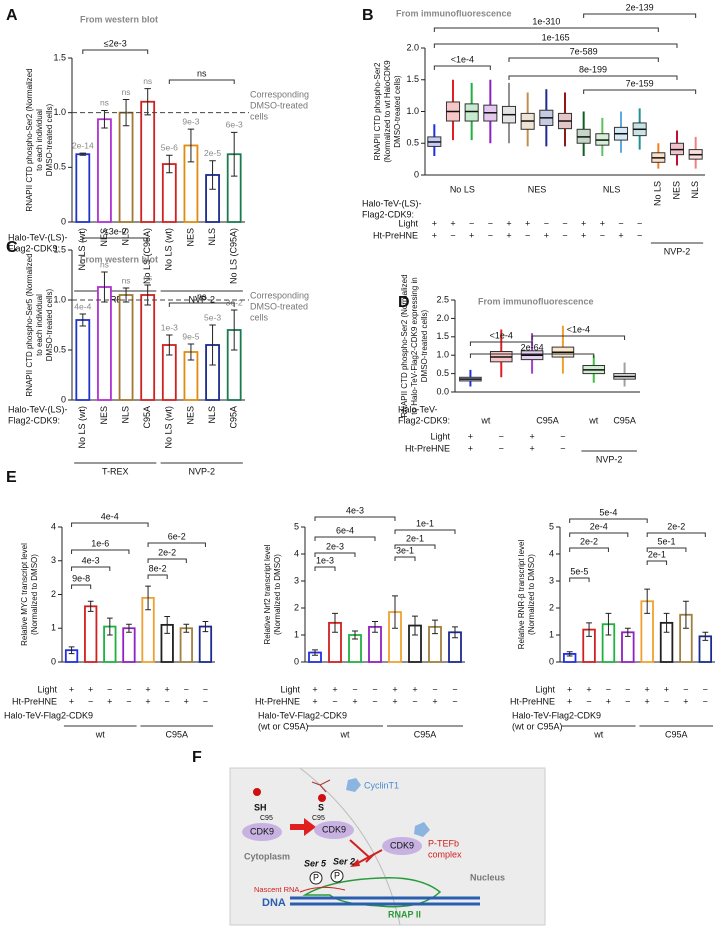  Describe the element at coordinates (276, 889) in the screenshot. I see `diagram-label: Nascent RNA` at that location.